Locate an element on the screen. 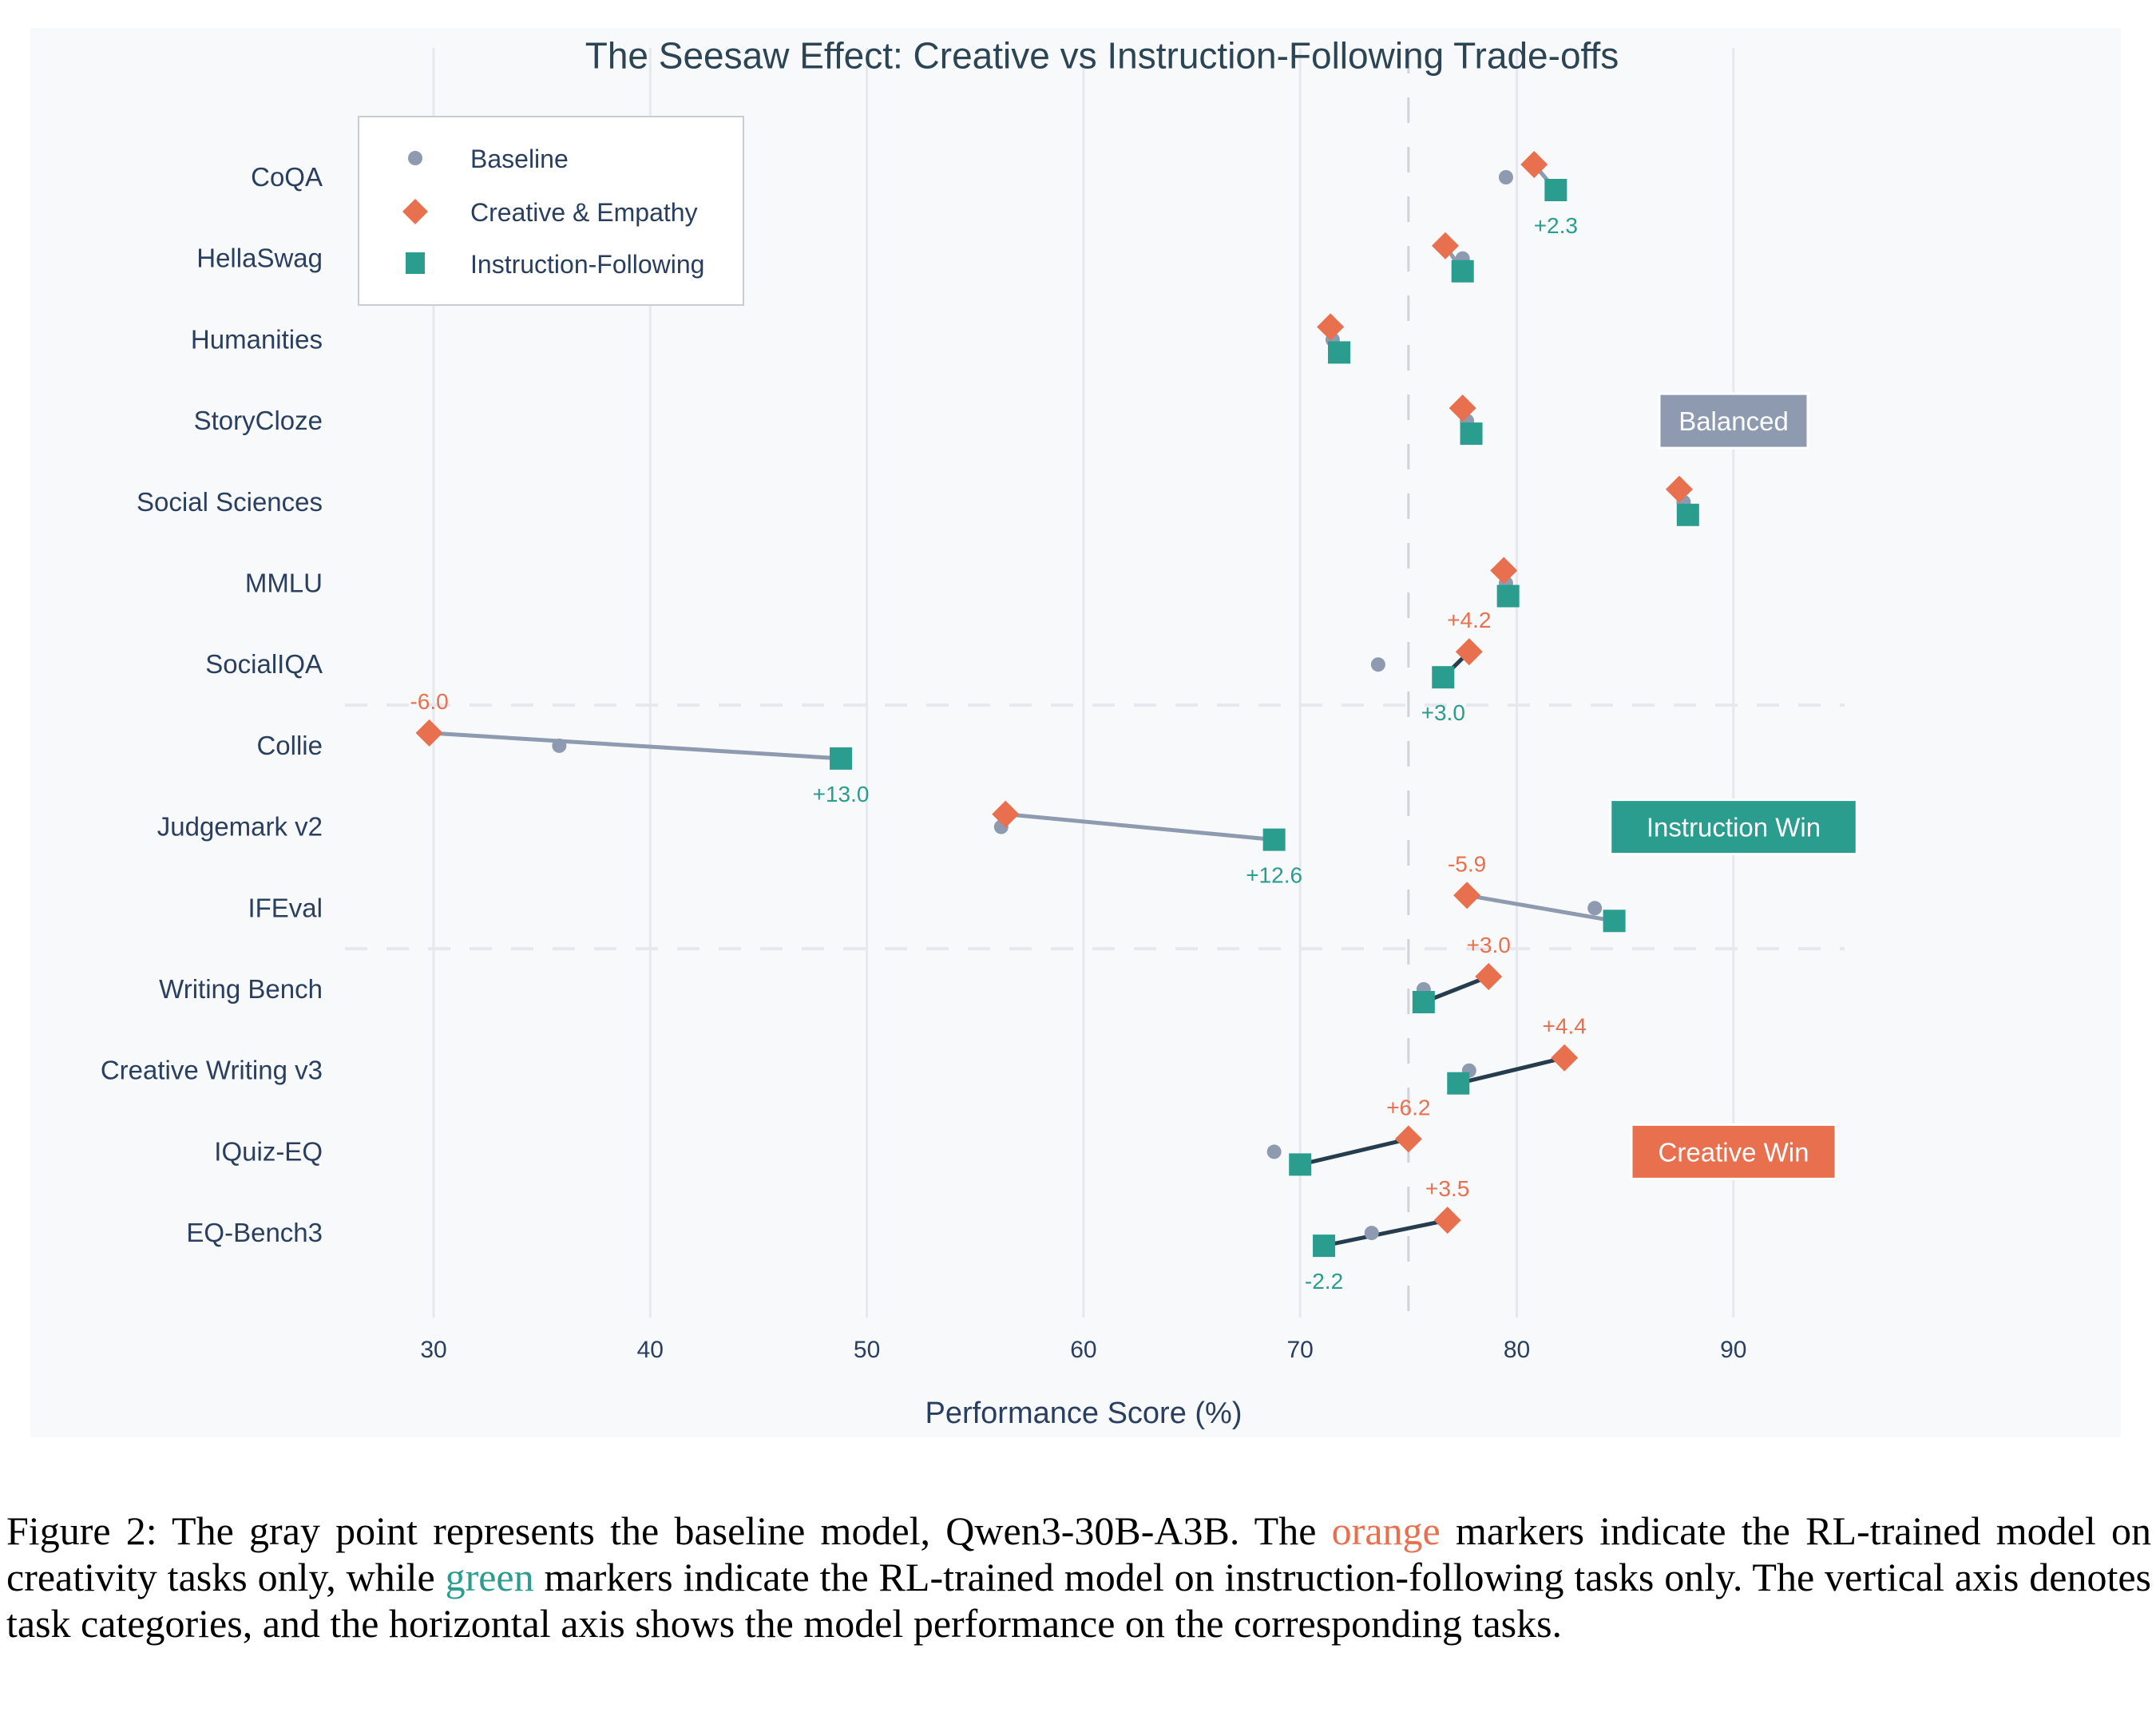 This screenshot has height=1712, width=2156. legend-baseline-marker is located at coordinates (415, 158).